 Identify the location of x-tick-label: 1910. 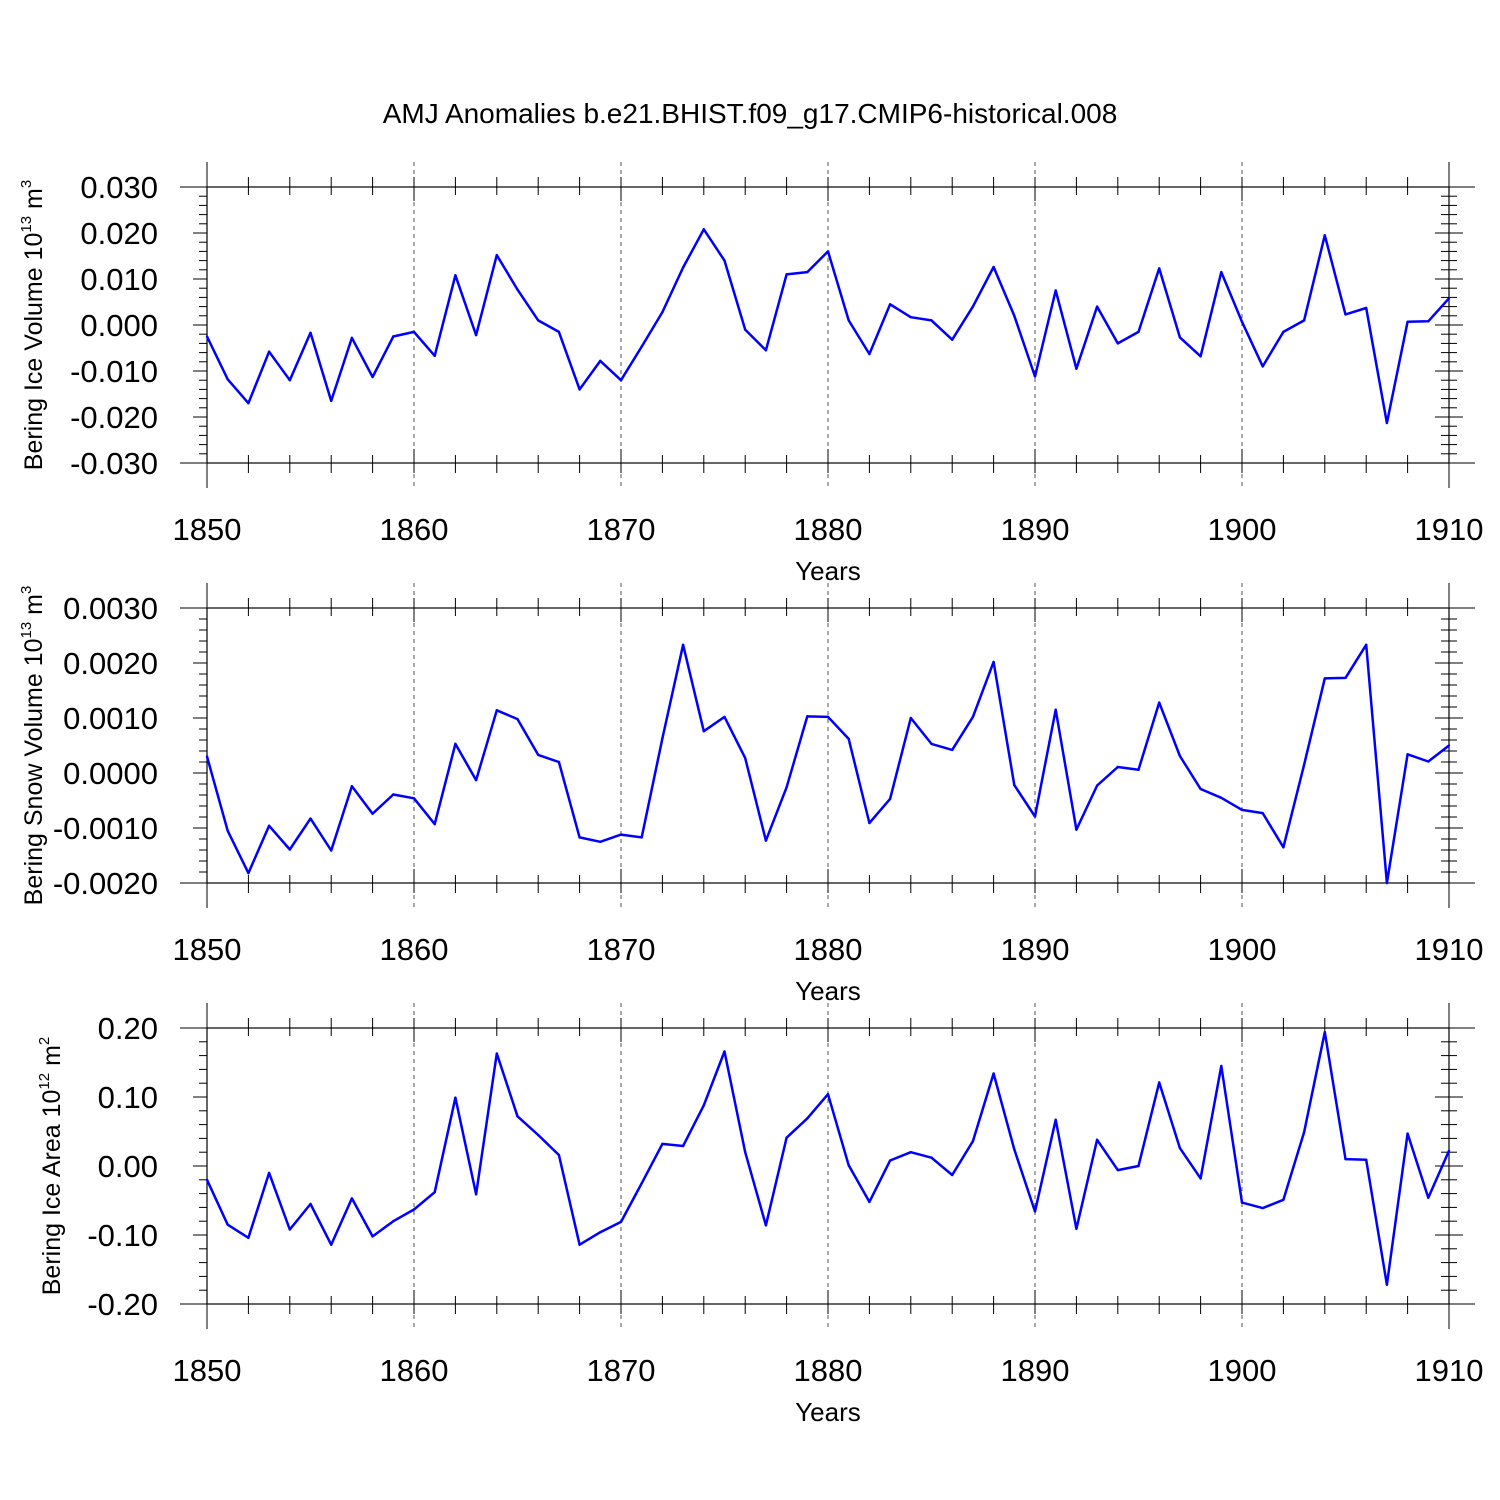
(1449, 1370).